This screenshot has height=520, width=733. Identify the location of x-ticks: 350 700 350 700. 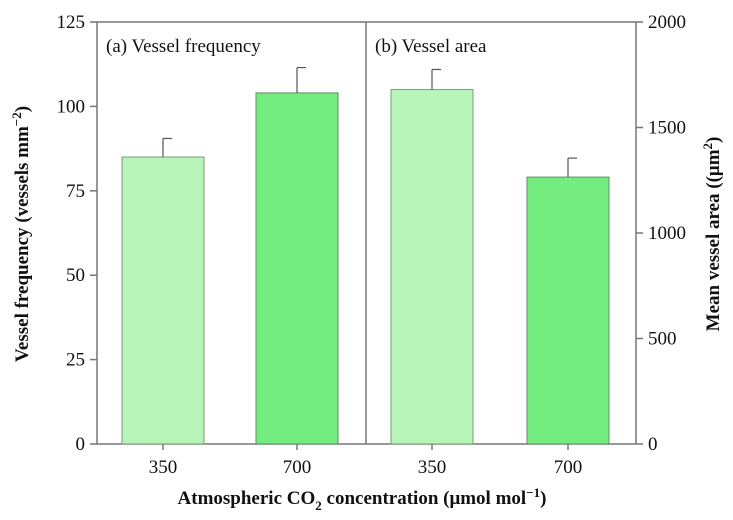
(366, 461).